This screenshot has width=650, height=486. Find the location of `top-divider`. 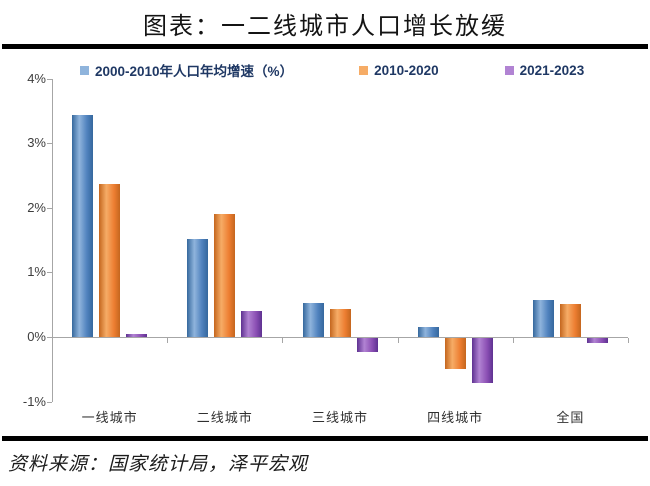

top-divider is located at coordinates (325, 46).